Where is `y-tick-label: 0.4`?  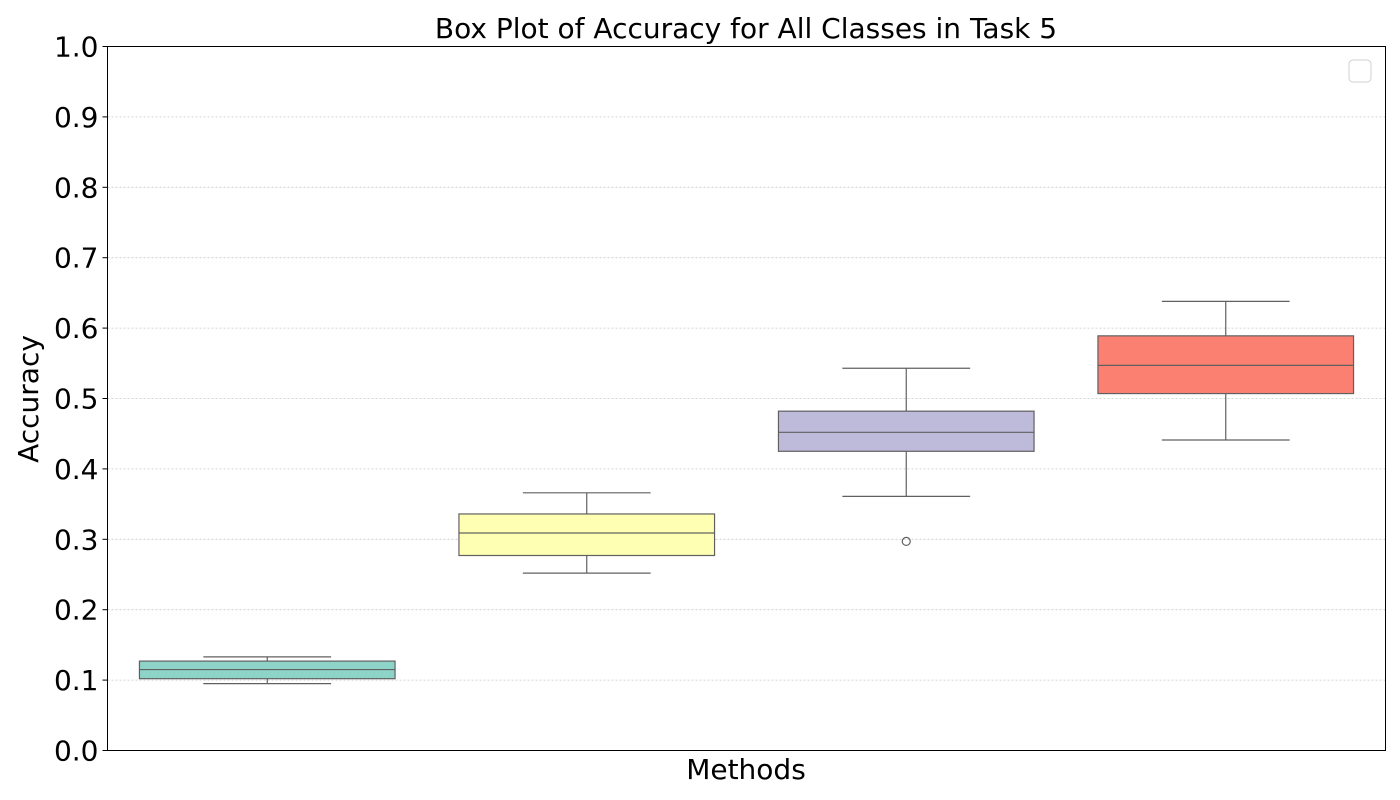
y-tick-label: 0.4 is located at coordinates (76, 469).